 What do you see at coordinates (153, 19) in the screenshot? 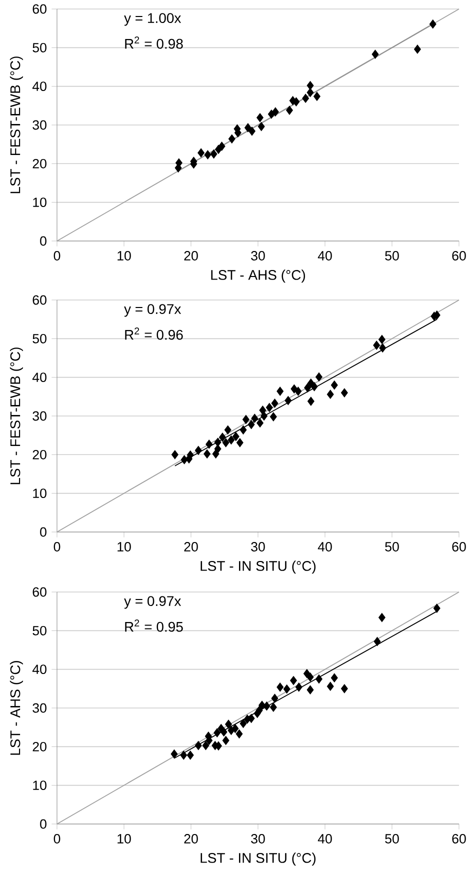
I see `annotation: y = 1.00x` at bounding box center [153, 19].